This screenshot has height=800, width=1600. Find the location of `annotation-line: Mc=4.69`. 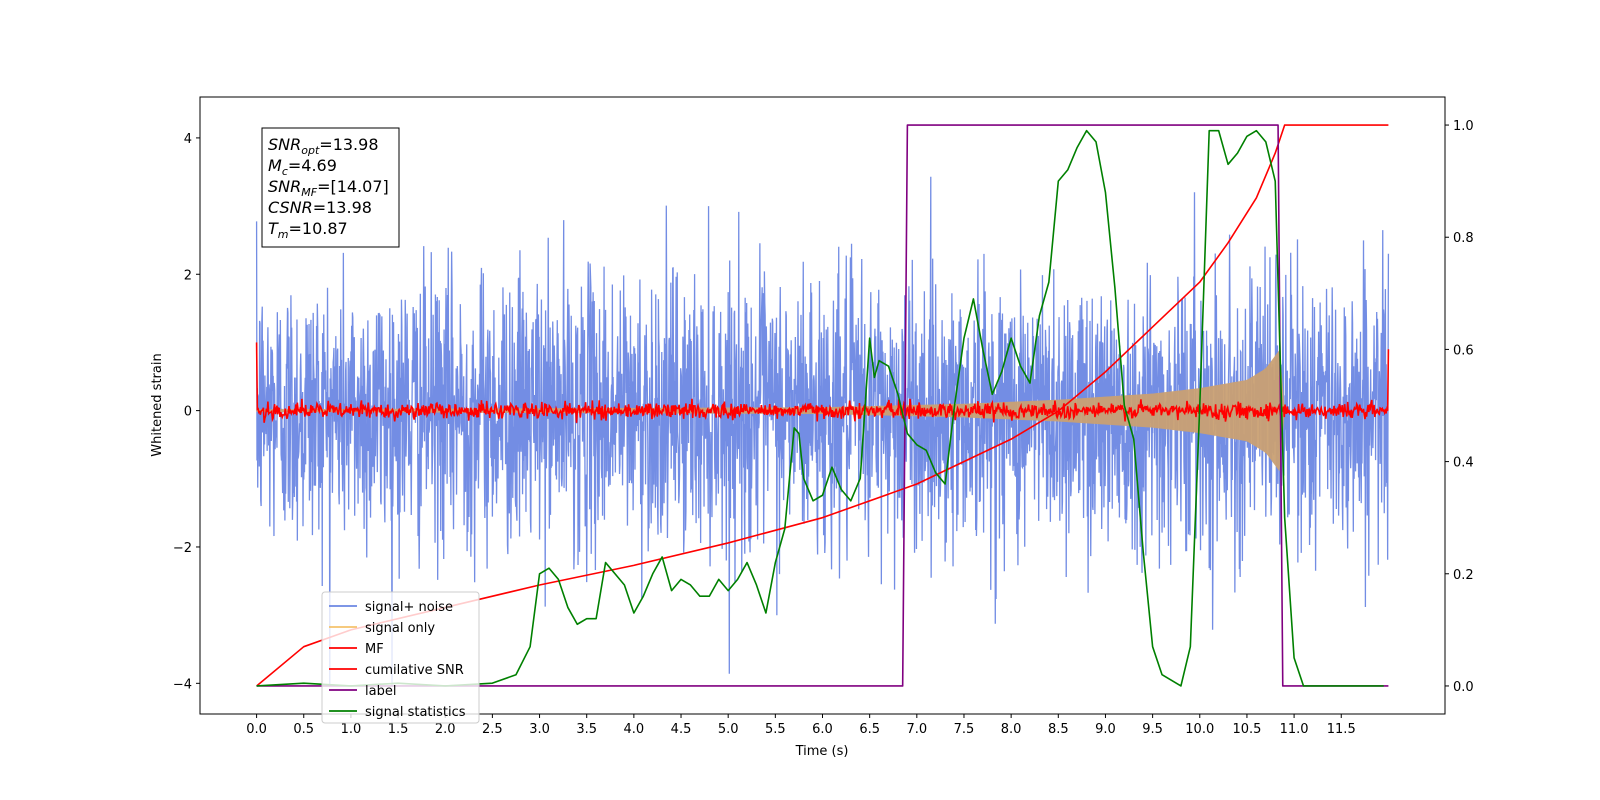

annotation-line: Mc=4.69 is located at coordinates (302, 167).